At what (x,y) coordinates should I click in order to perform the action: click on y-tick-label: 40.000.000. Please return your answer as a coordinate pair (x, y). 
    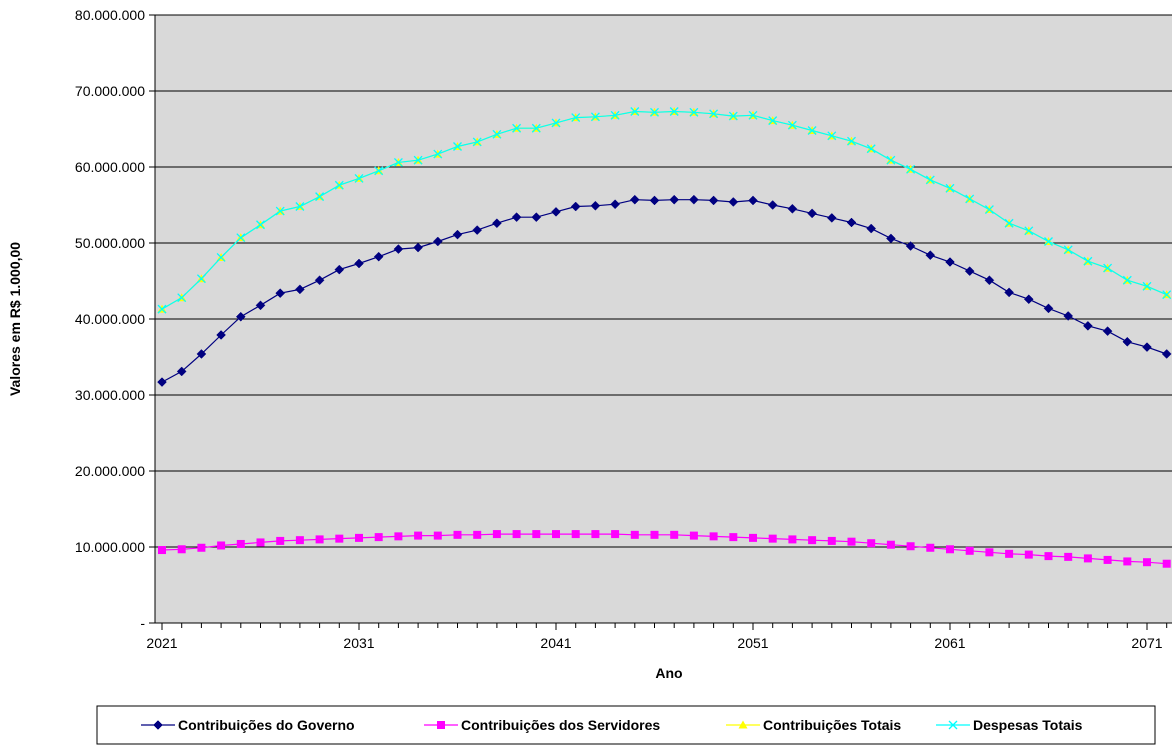
    Looking at the image, I should click on (110, 319).